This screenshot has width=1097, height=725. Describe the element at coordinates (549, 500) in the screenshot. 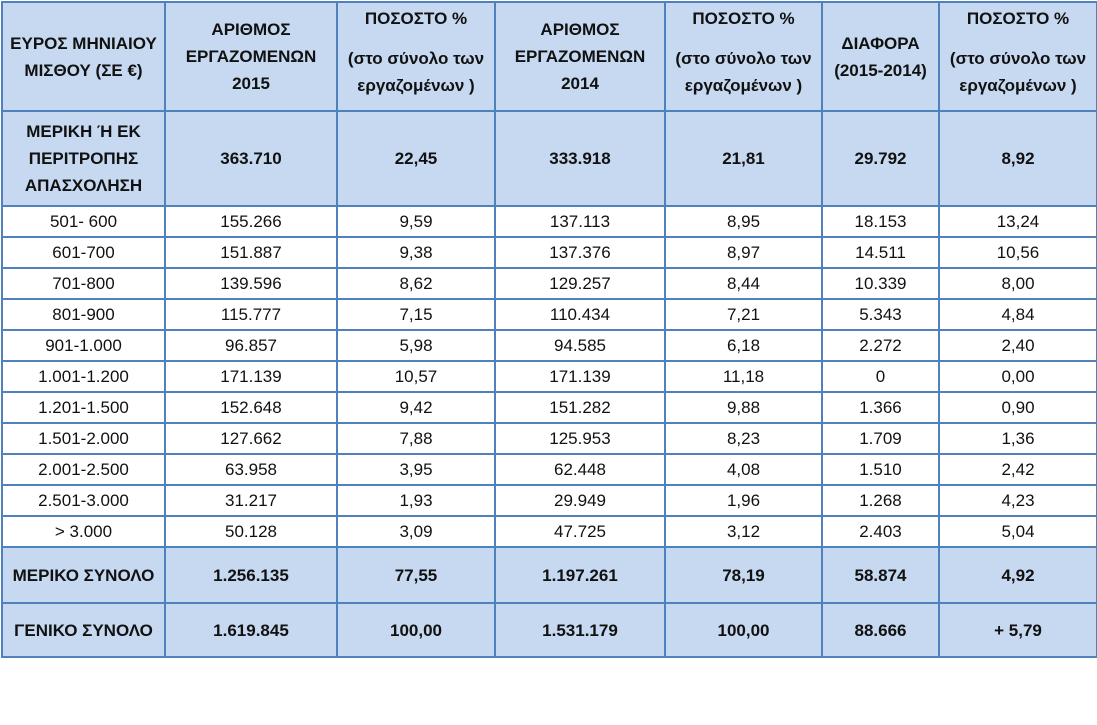

I see `table-row: 2.501-3.000 31.217 1,93 29.949 1,96 1.268 4,23` at that location.